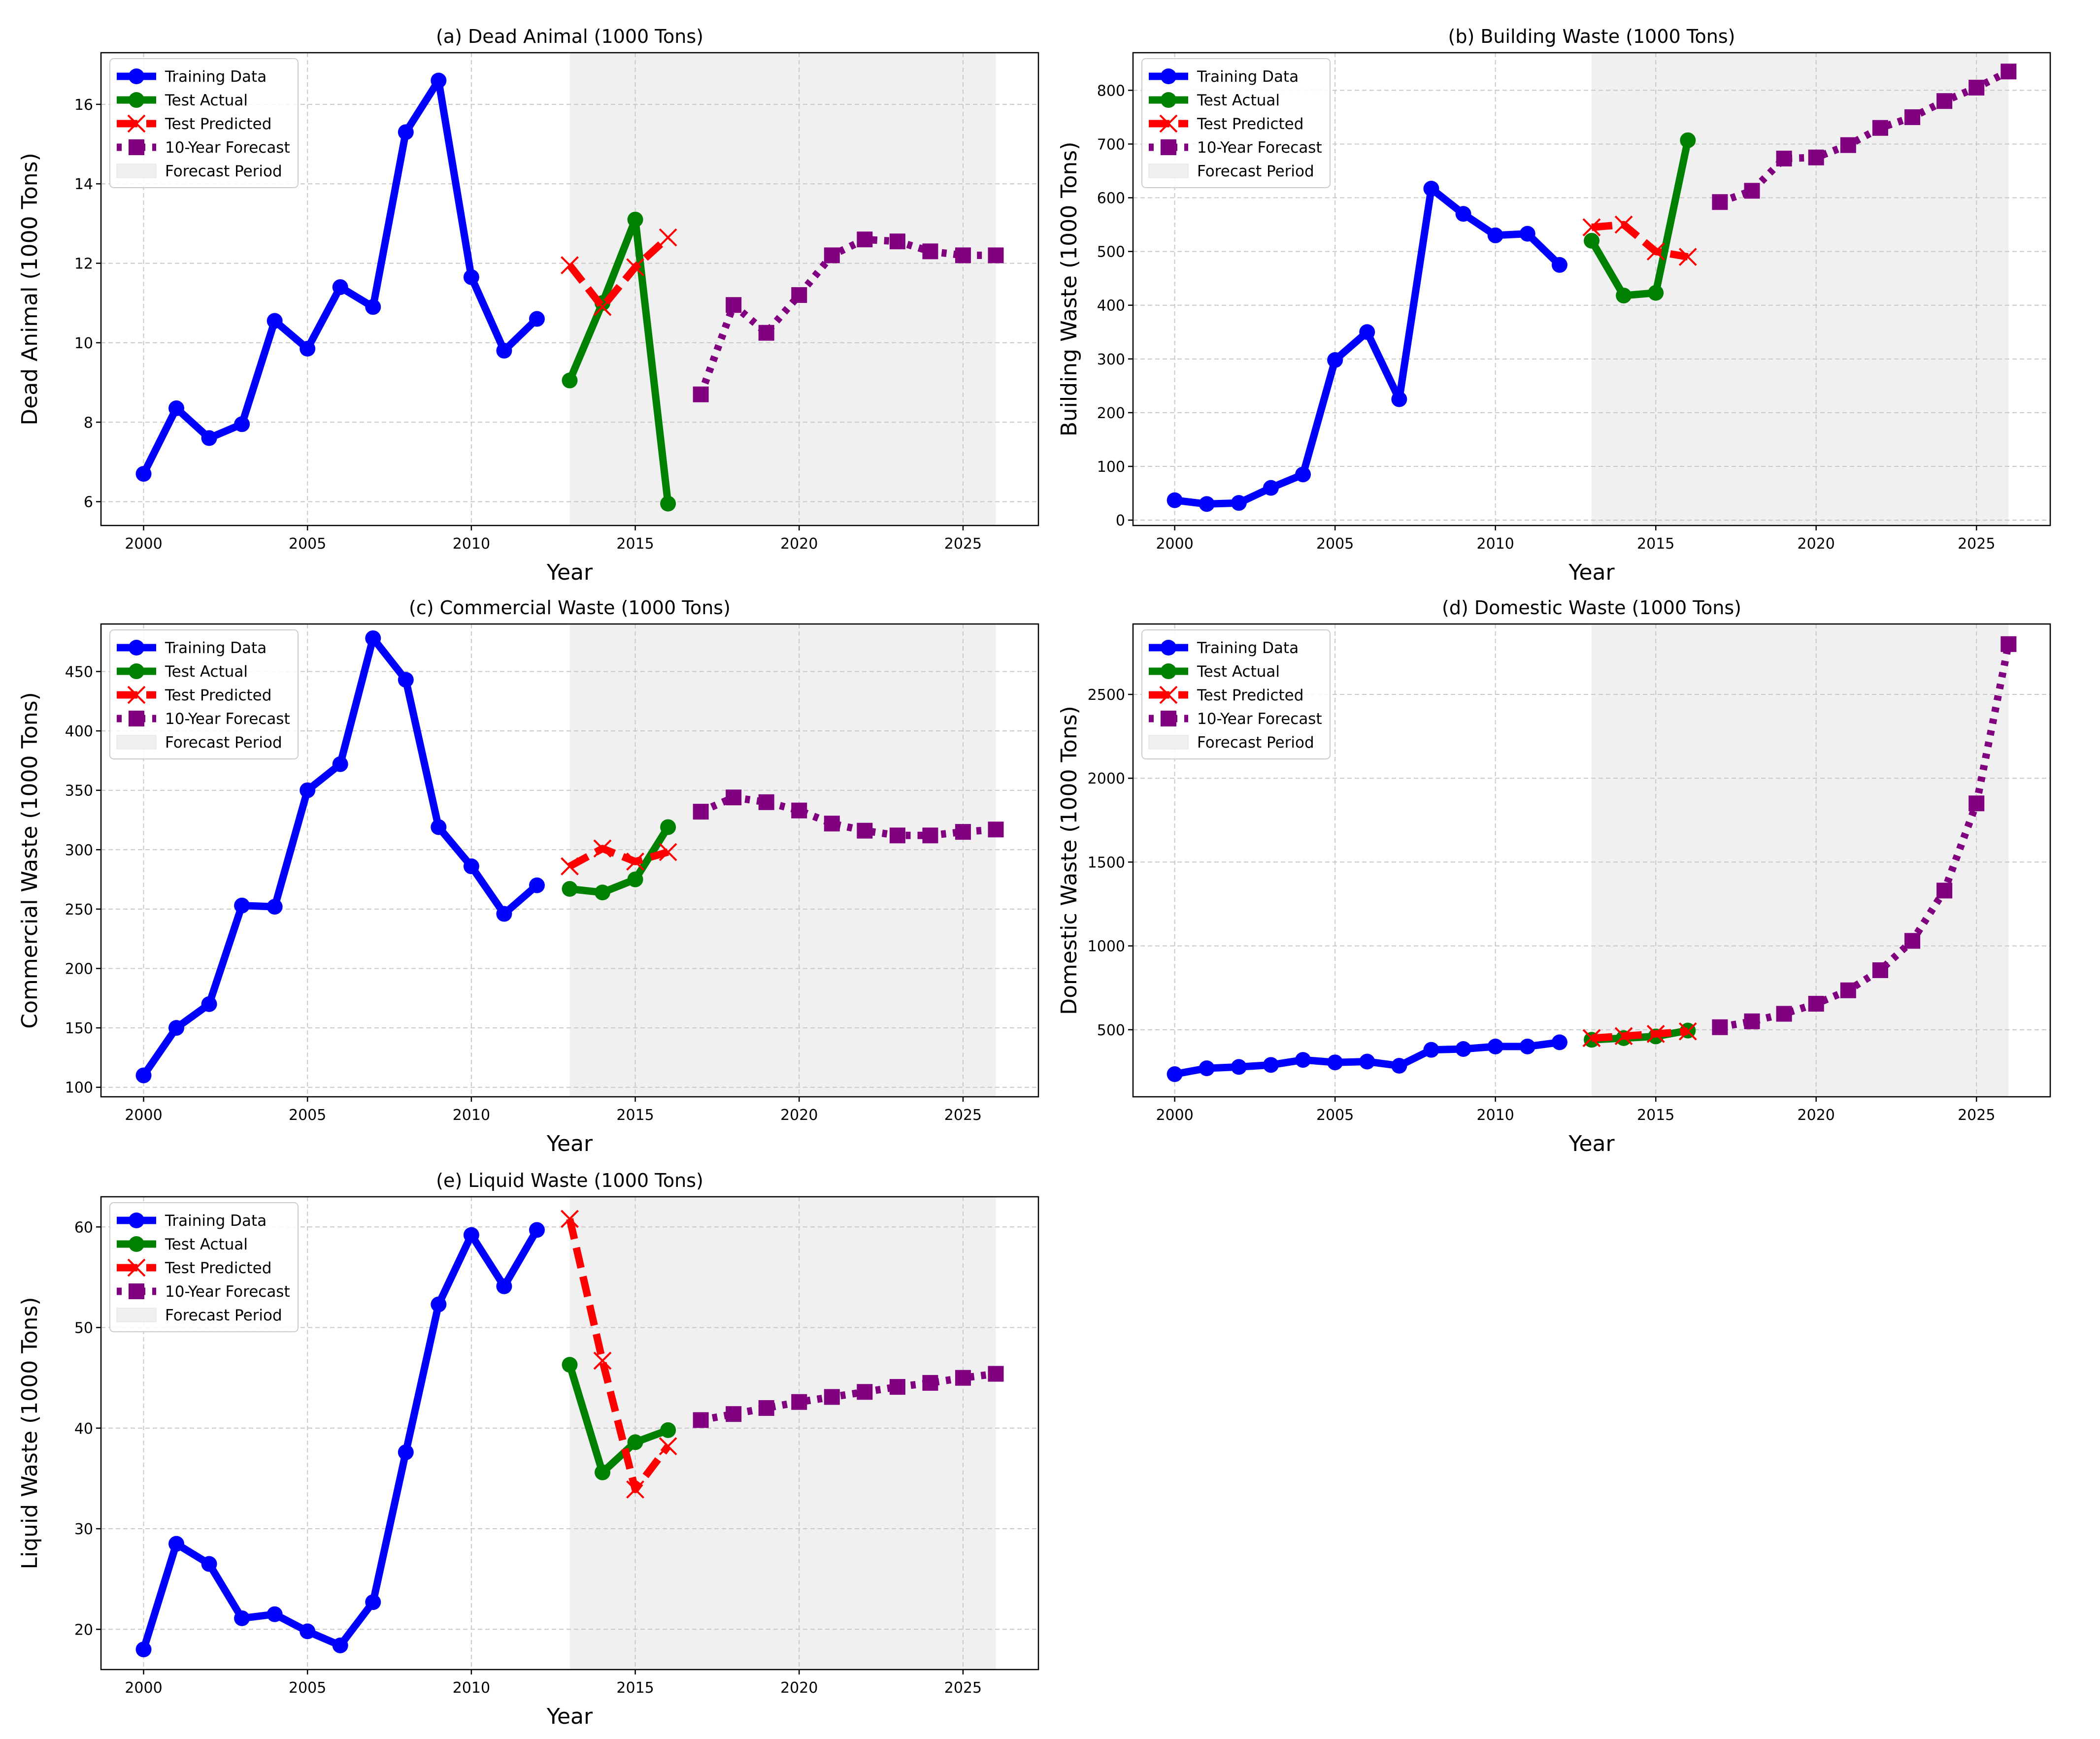 The image size is (2100, 1739). What do you see at coordinates (29, 860) in the screenshot?
I see `y-axis-label: Commercial Waste (1000 Tons)` at bounding box center [29, 860].